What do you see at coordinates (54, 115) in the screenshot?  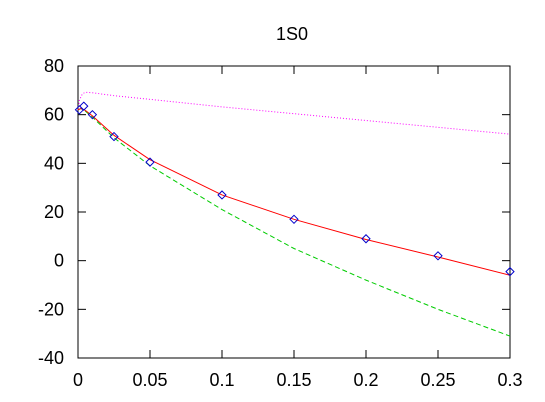 I see `y-tick-label: 60` at bounding box center [54, 115].